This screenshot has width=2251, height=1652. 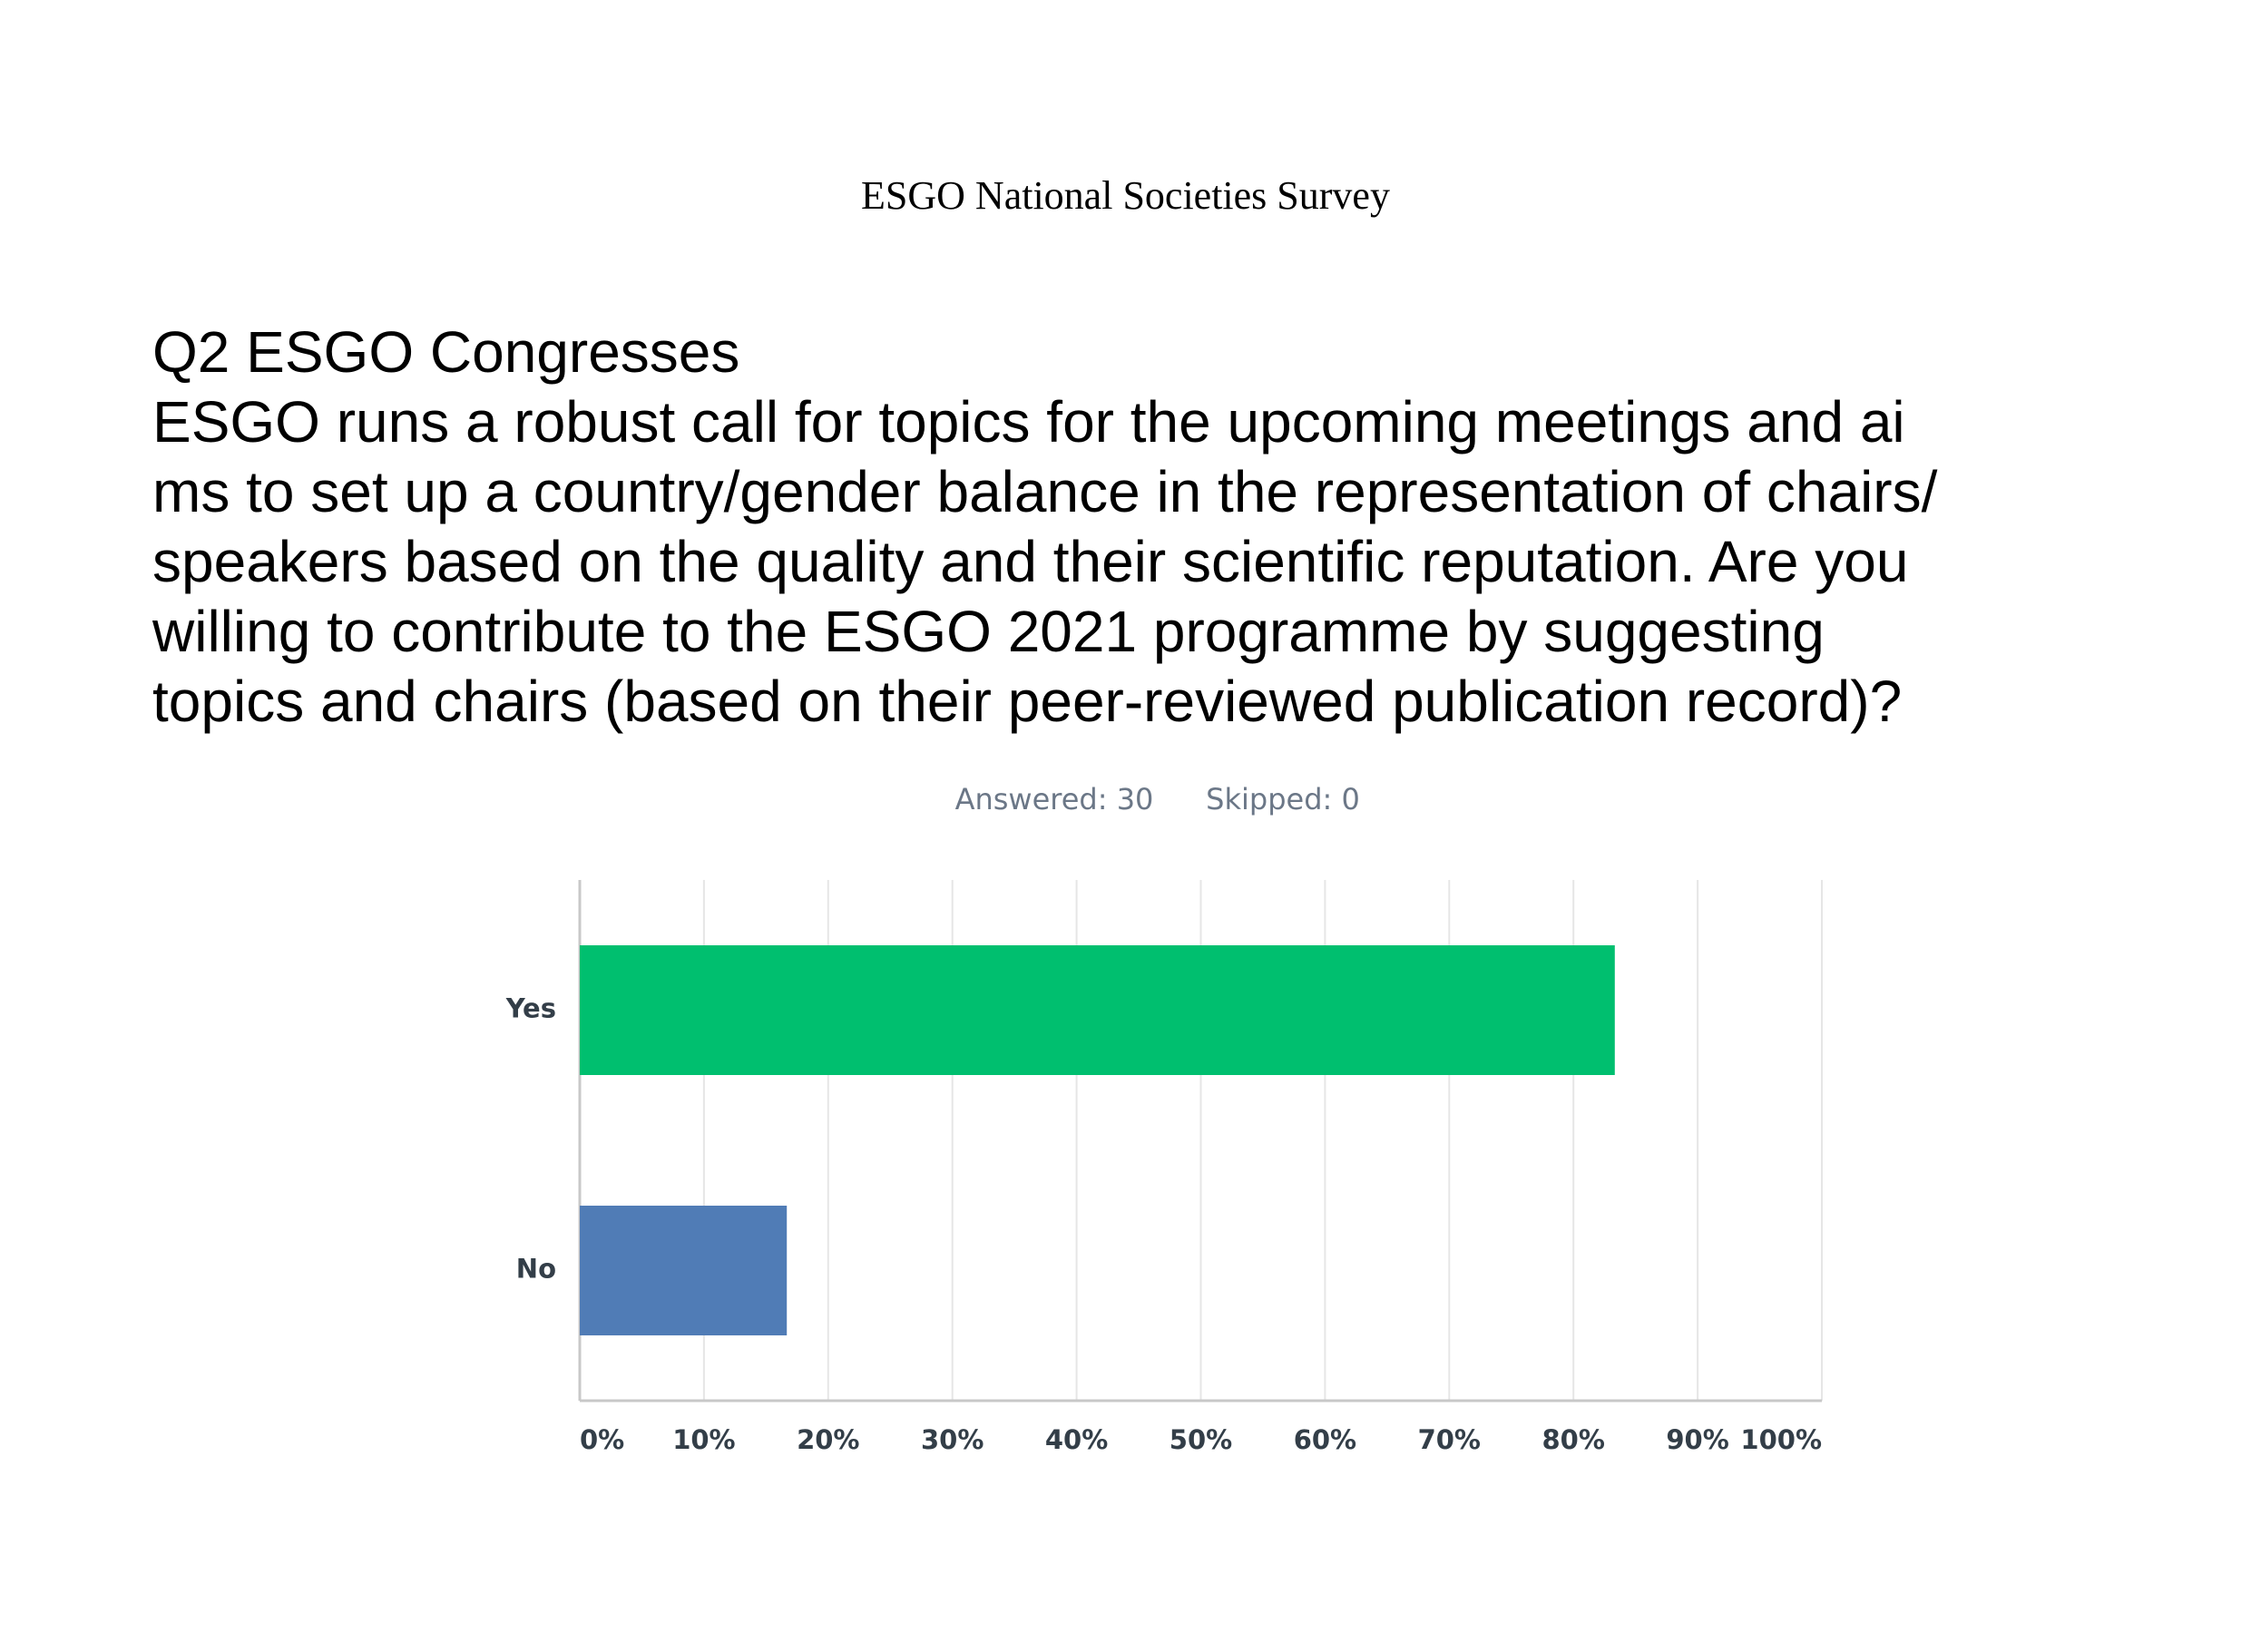 I want to click on x-tick-label: 90%, so click(x=1697, y=1439).